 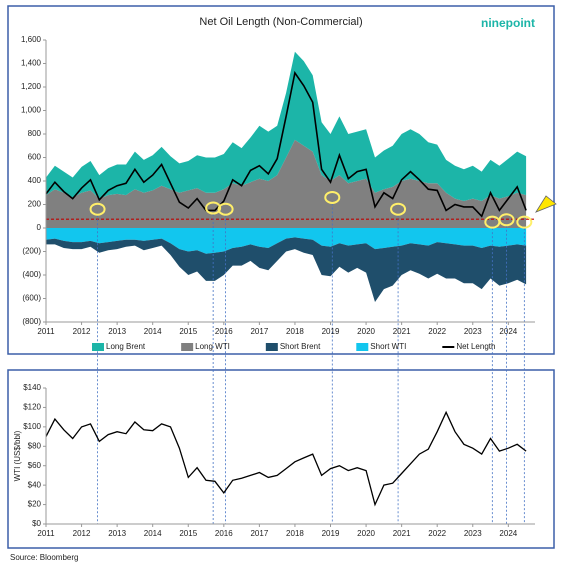 I want to click on y-tick-label: 400, so click(x=35, y=180).